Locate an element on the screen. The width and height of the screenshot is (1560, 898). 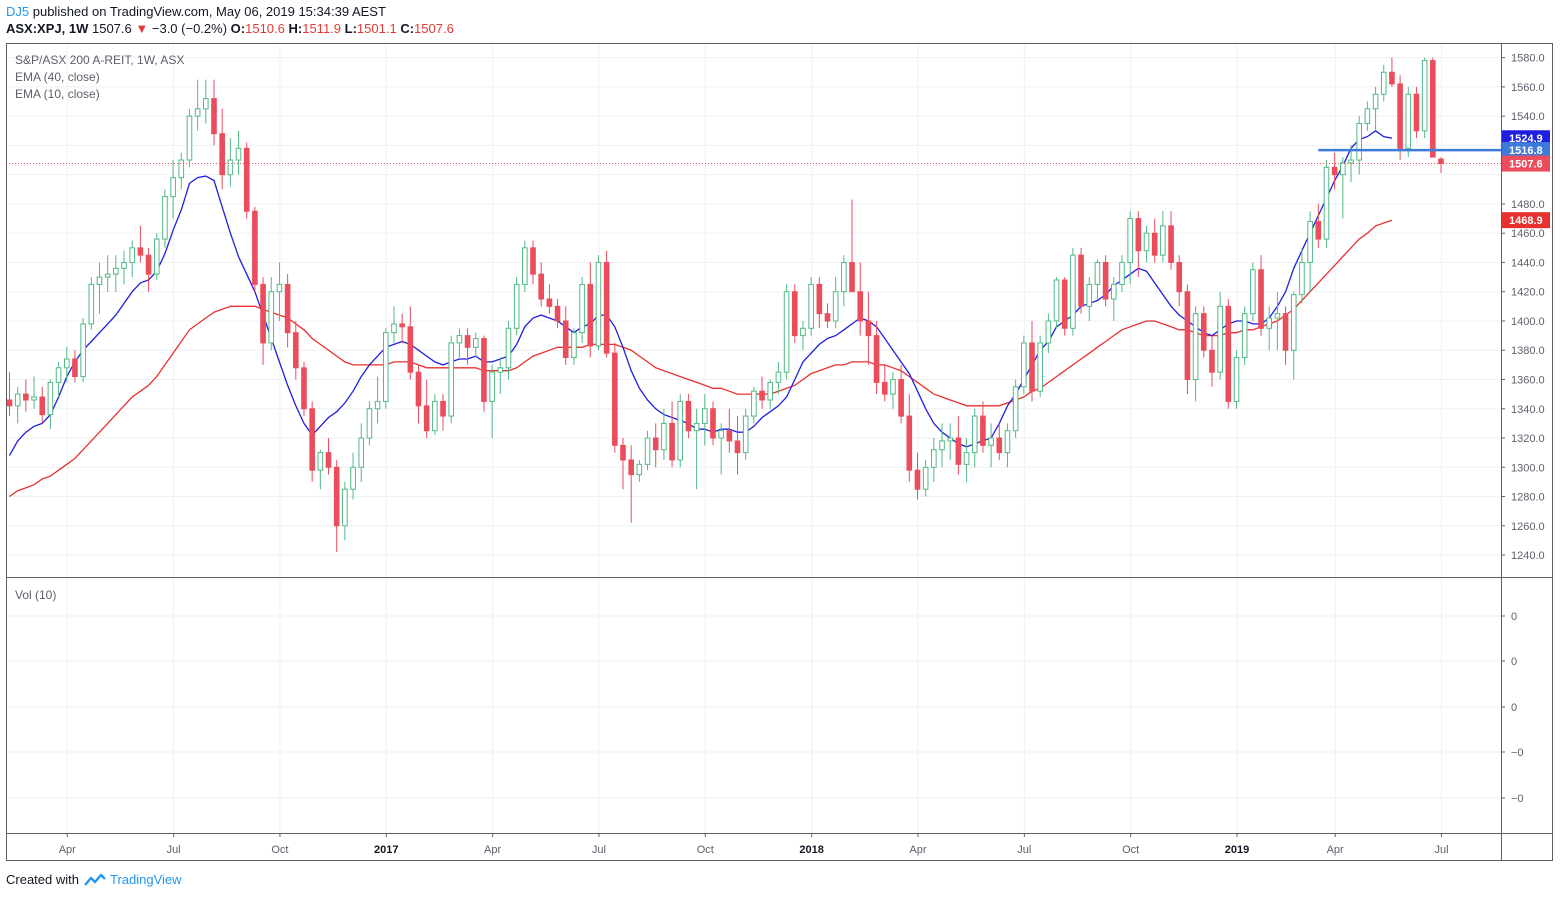
ema10-legend: EMA (10, close) is located at coordinates (57, 94).